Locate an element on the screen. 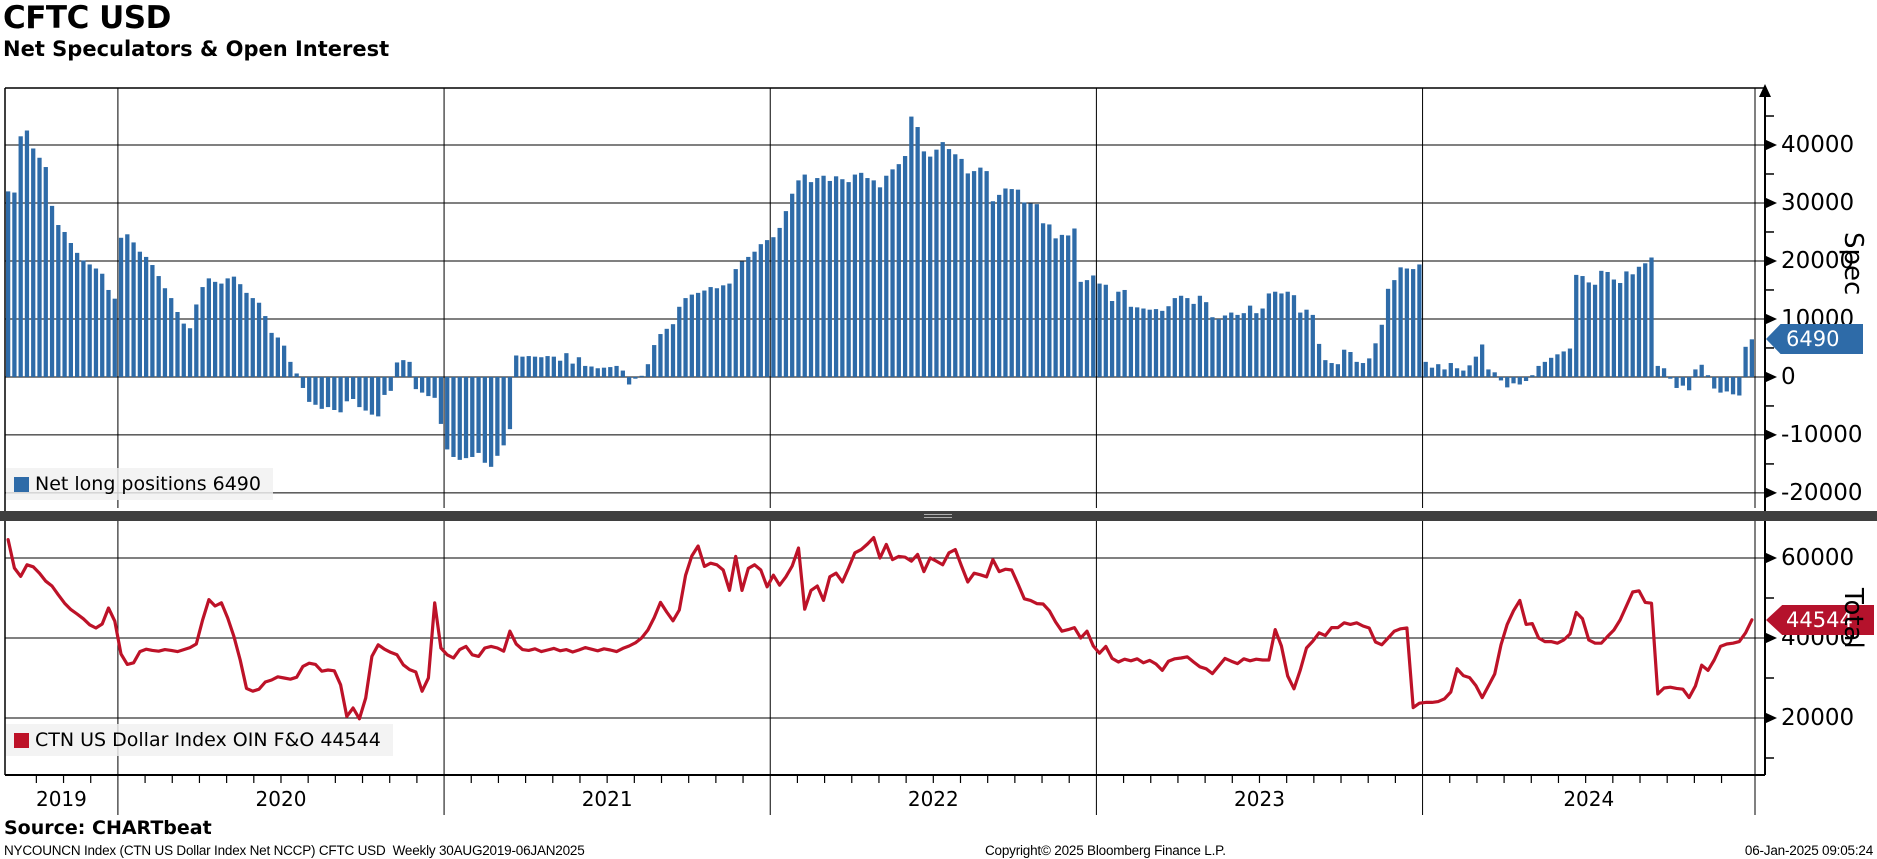 This screenshot has height=859, width=1877. svg-text: 60000 is located at coordinates (1817, 558).